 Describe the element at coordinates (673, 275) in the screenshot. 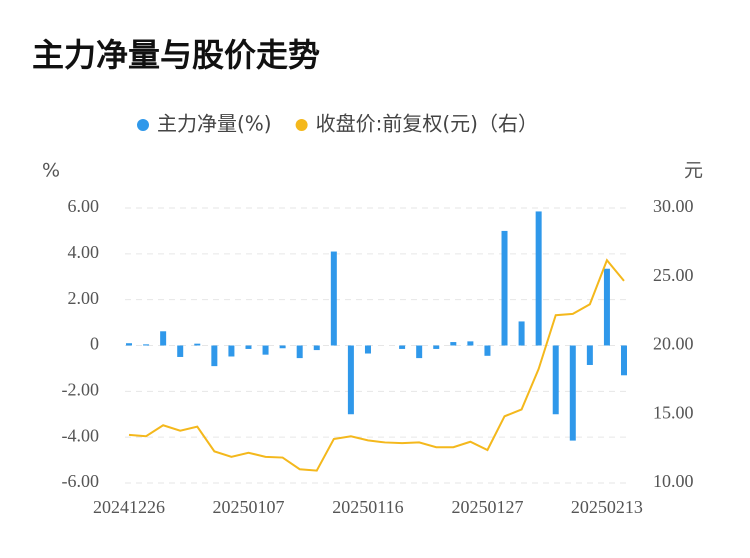

I see `y2-tick-label: 25.00` at that location.